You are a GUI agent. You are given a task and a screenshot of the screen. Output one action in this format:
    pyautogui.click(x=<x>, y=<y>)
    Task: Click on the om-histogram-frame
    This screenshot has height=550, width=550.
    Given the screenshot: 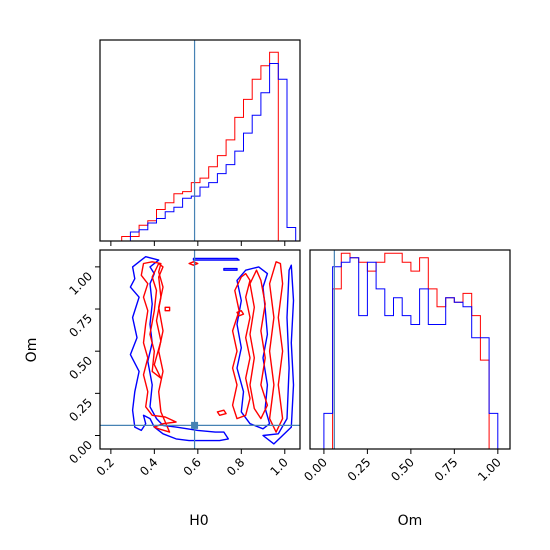 What is the action you would take?
    pyautogui.click(x=410, y=349)
    